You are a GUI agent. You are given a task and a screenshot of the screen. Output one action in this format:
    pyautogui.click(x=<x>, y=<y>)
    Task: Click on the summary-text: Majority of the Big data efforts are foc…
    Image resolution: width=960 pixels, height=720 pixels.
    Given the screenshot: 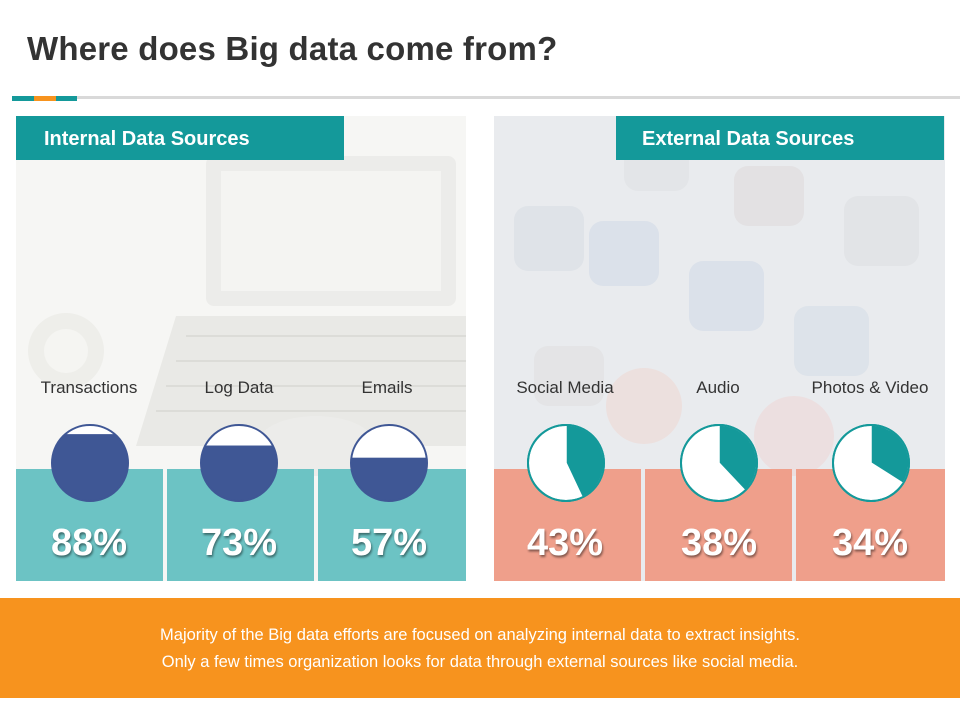 What is the action you would take?
    pyautogui.click(x=480, y=649)
    